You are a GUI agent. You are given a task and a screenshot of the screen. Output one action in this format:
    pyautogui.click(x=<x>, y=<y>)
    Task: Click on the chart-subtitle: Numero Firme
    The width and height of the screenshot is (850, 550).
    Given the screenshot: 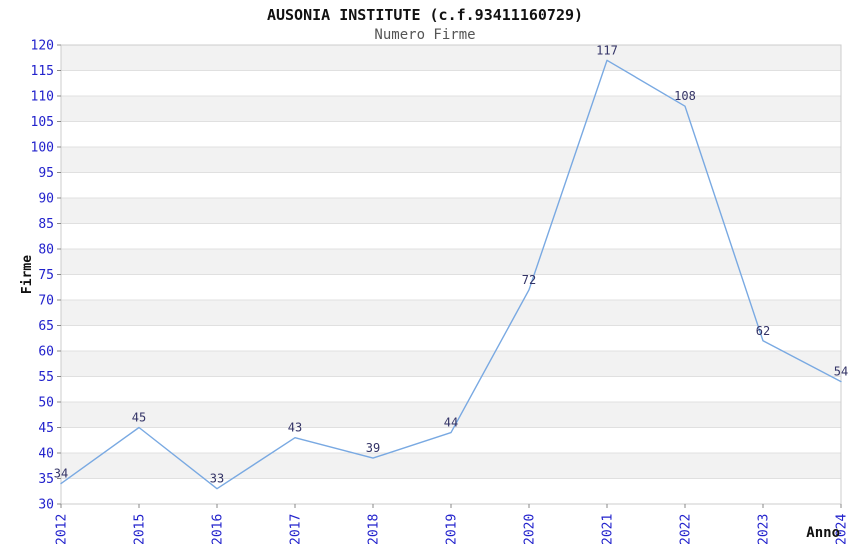 What is the action you would take?
    pyautogui.click(x=425, y=35)
    